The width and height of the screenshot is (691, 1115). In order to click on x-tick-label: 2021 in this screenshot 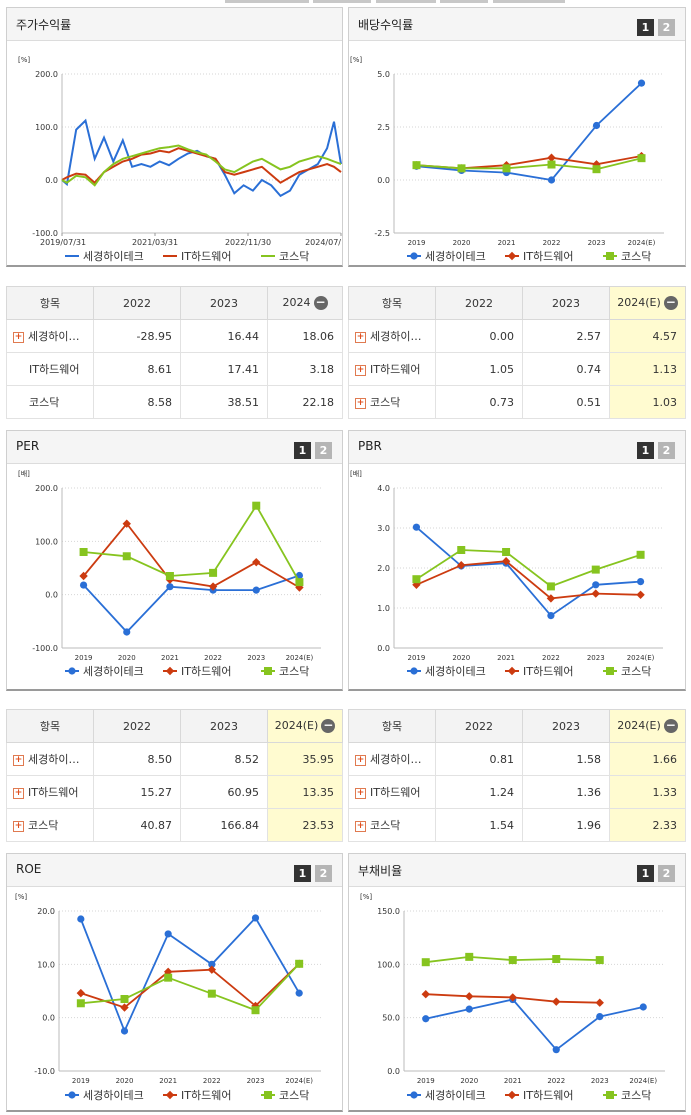, I will do `click(507, 243)`.